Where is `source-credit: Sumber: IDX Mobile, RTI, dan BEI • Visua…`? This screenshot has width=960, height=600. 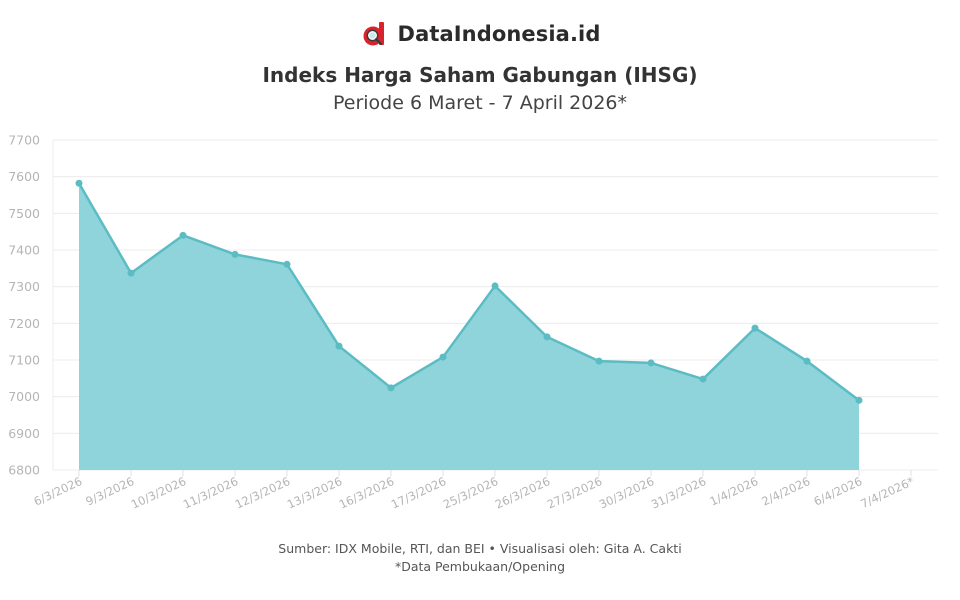
source-credit: Sumber: IDX Mobile, RTI, dan BEI • Visua… is located at coordinates (480, 548).